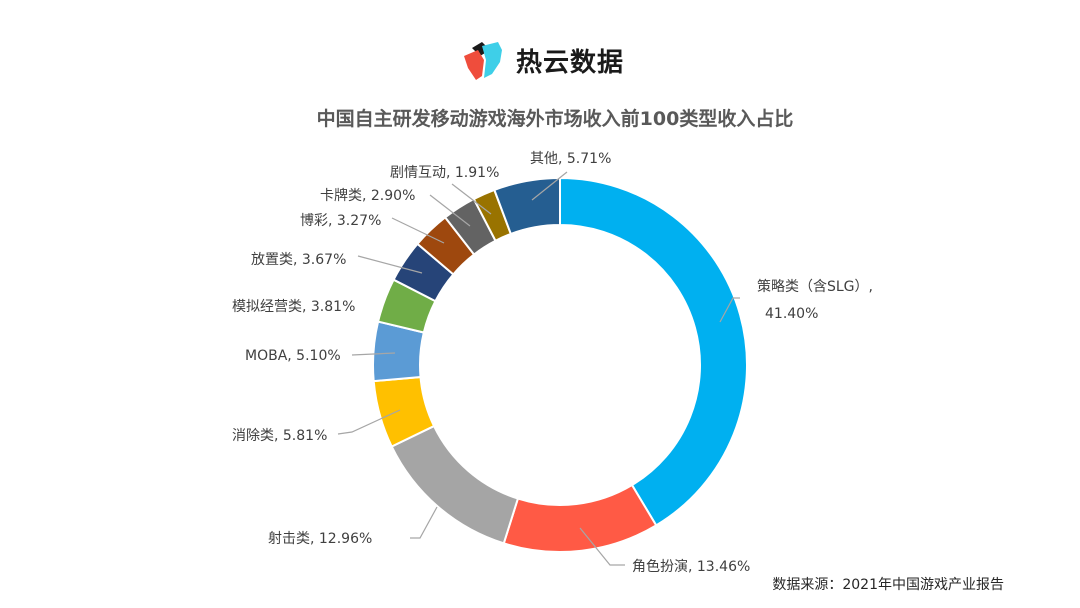  I want to click on label-moba: MOBA, 5.10%, so click(293, 356).